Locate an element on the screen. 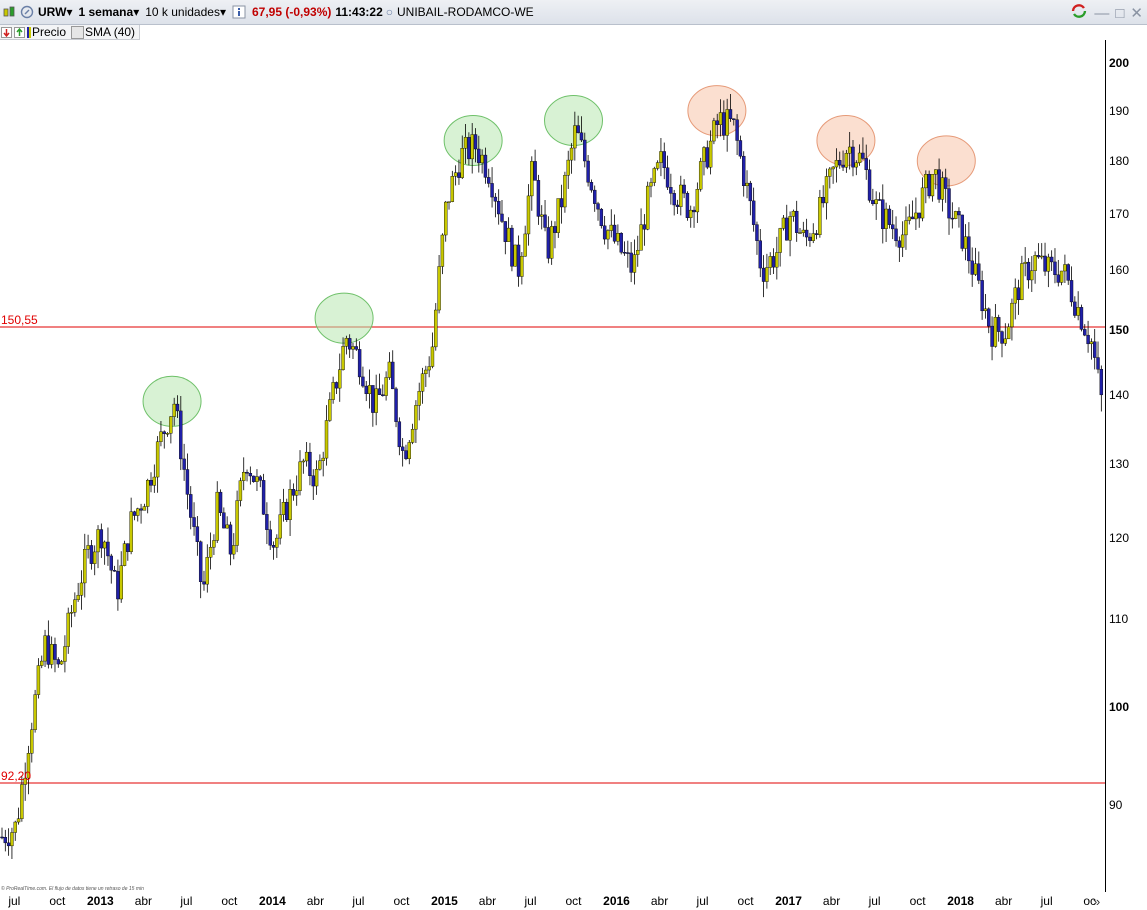  scroll-right-icon: » is located at coordinates (1097, 901).